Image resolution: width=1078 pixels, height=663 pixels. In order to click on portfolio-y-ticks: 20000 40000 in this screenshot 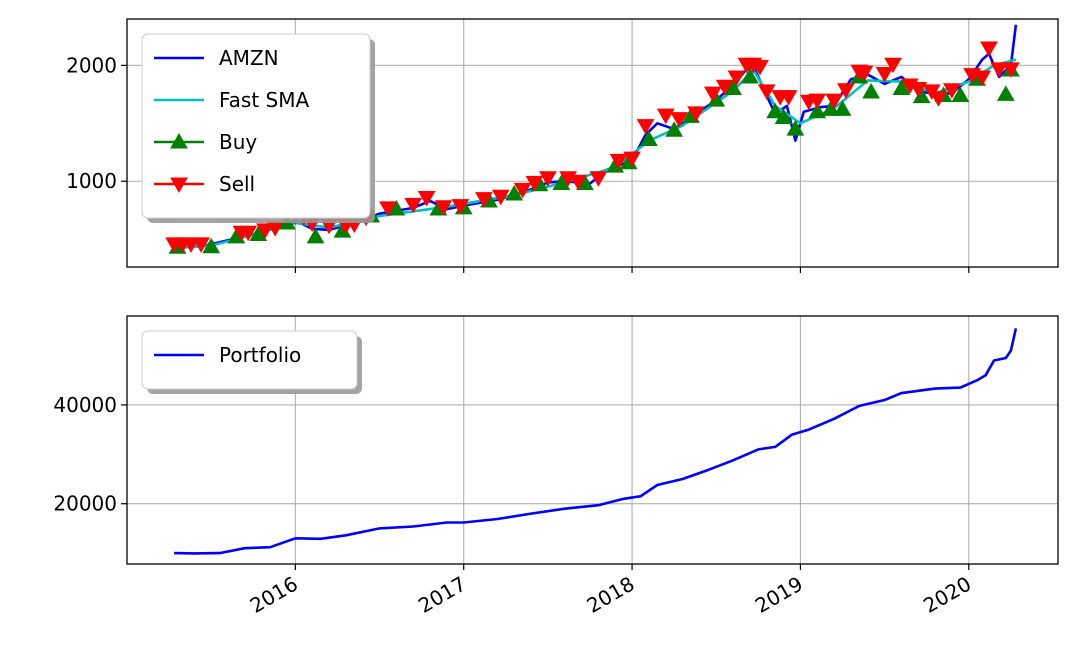, I will do `click(90, 454)`.